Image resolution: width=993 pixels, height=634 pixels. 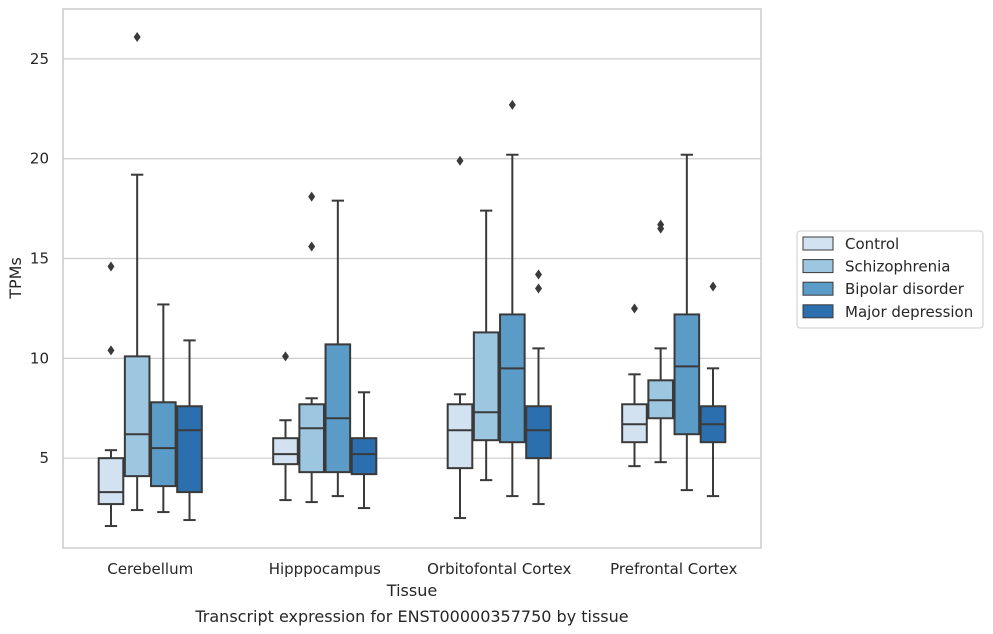 I want to click on legend-label: Bipolar disorder, so click(x=905, y=289).